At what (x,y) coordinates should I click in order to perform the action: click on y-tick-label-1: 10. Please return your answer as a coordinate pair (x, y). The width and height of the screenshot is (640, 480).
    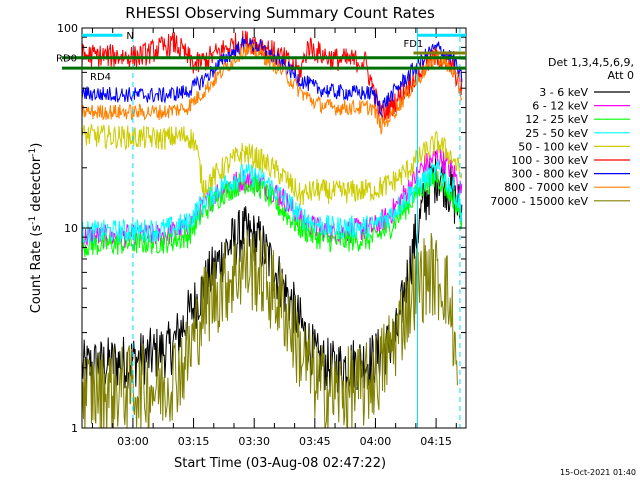
    Looking at the image, I should click on (71, 228).